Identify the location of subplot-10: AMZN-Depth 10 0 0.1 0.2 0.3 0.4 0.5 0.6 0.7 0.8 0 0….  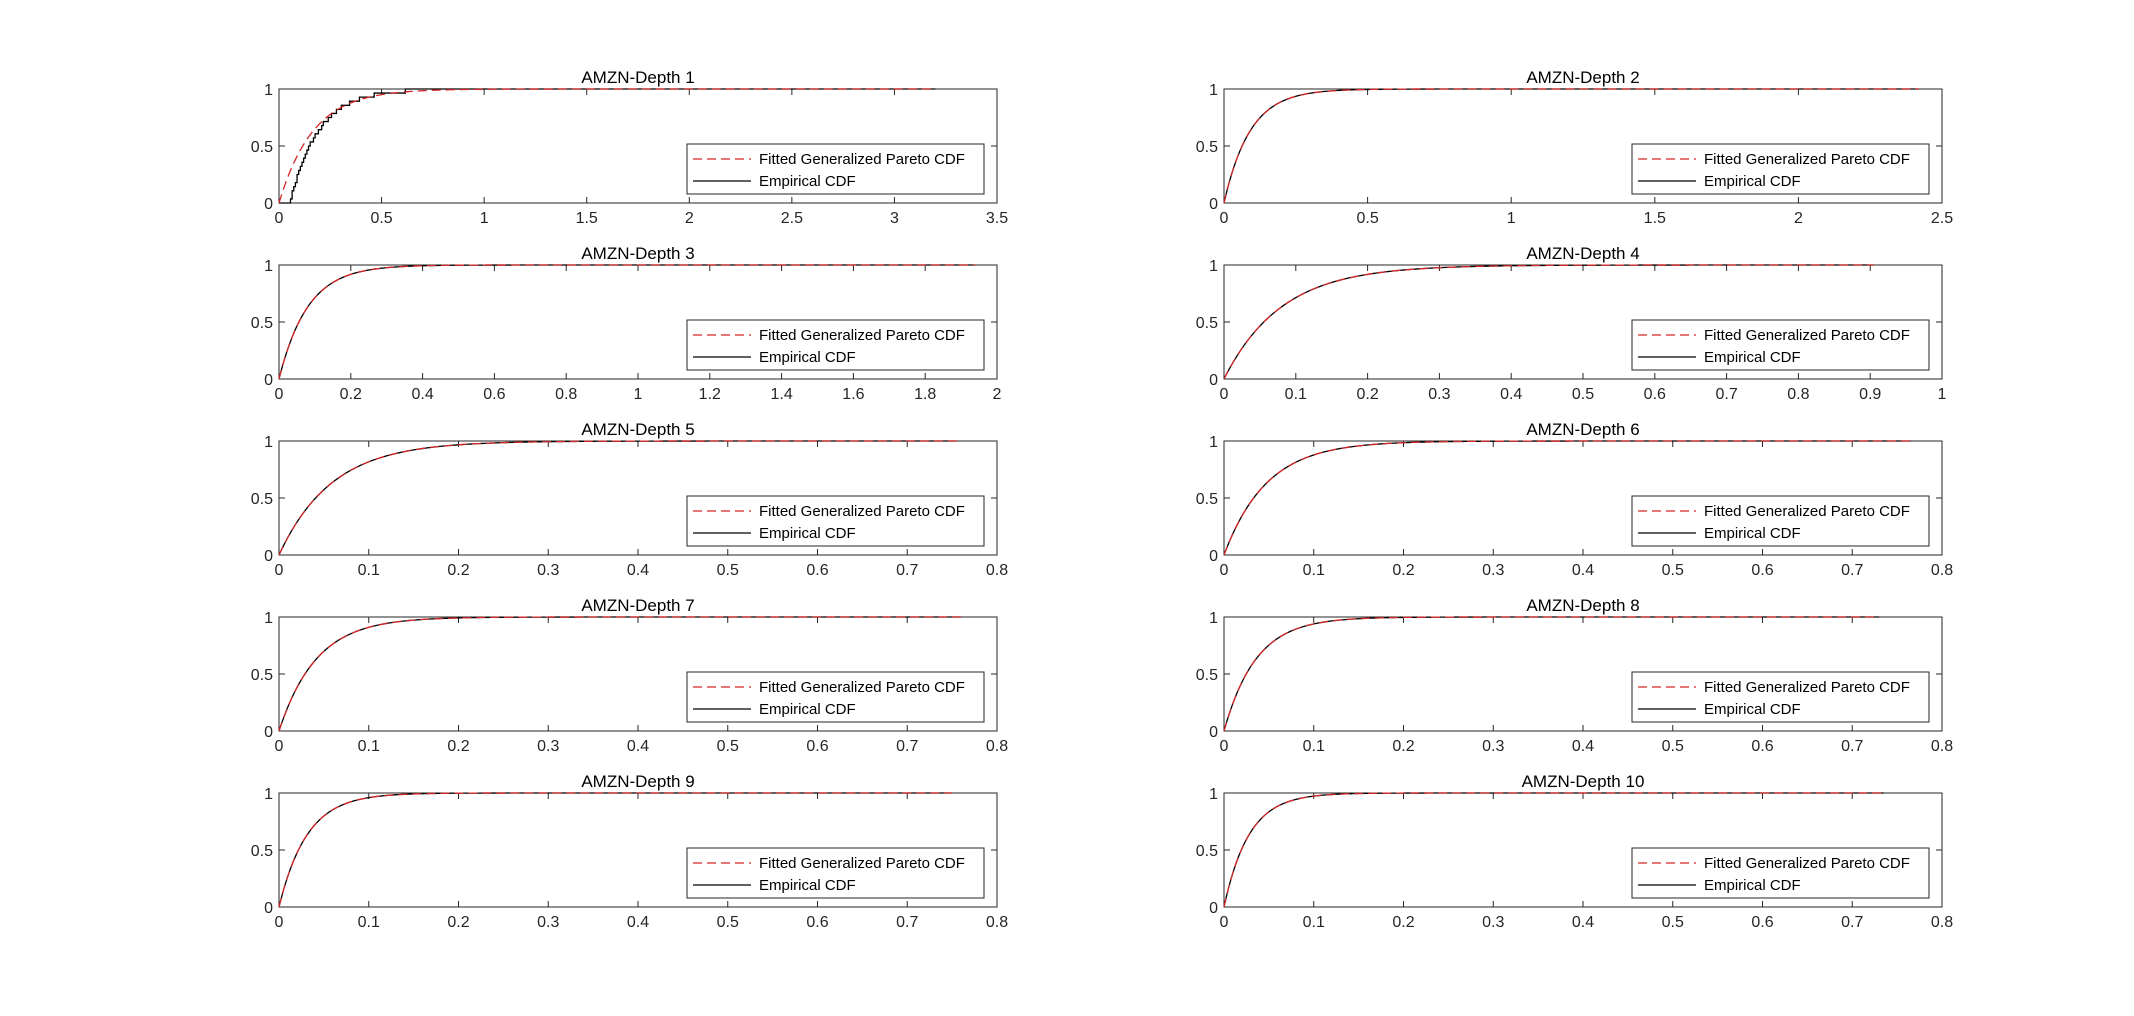
(1574, 851).